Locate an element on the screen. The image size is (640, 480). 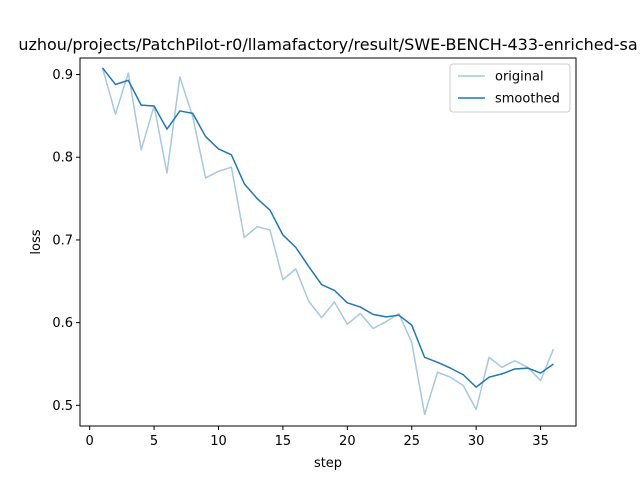
y-tick-label: 0.7 is located at coordinates (62, 240).